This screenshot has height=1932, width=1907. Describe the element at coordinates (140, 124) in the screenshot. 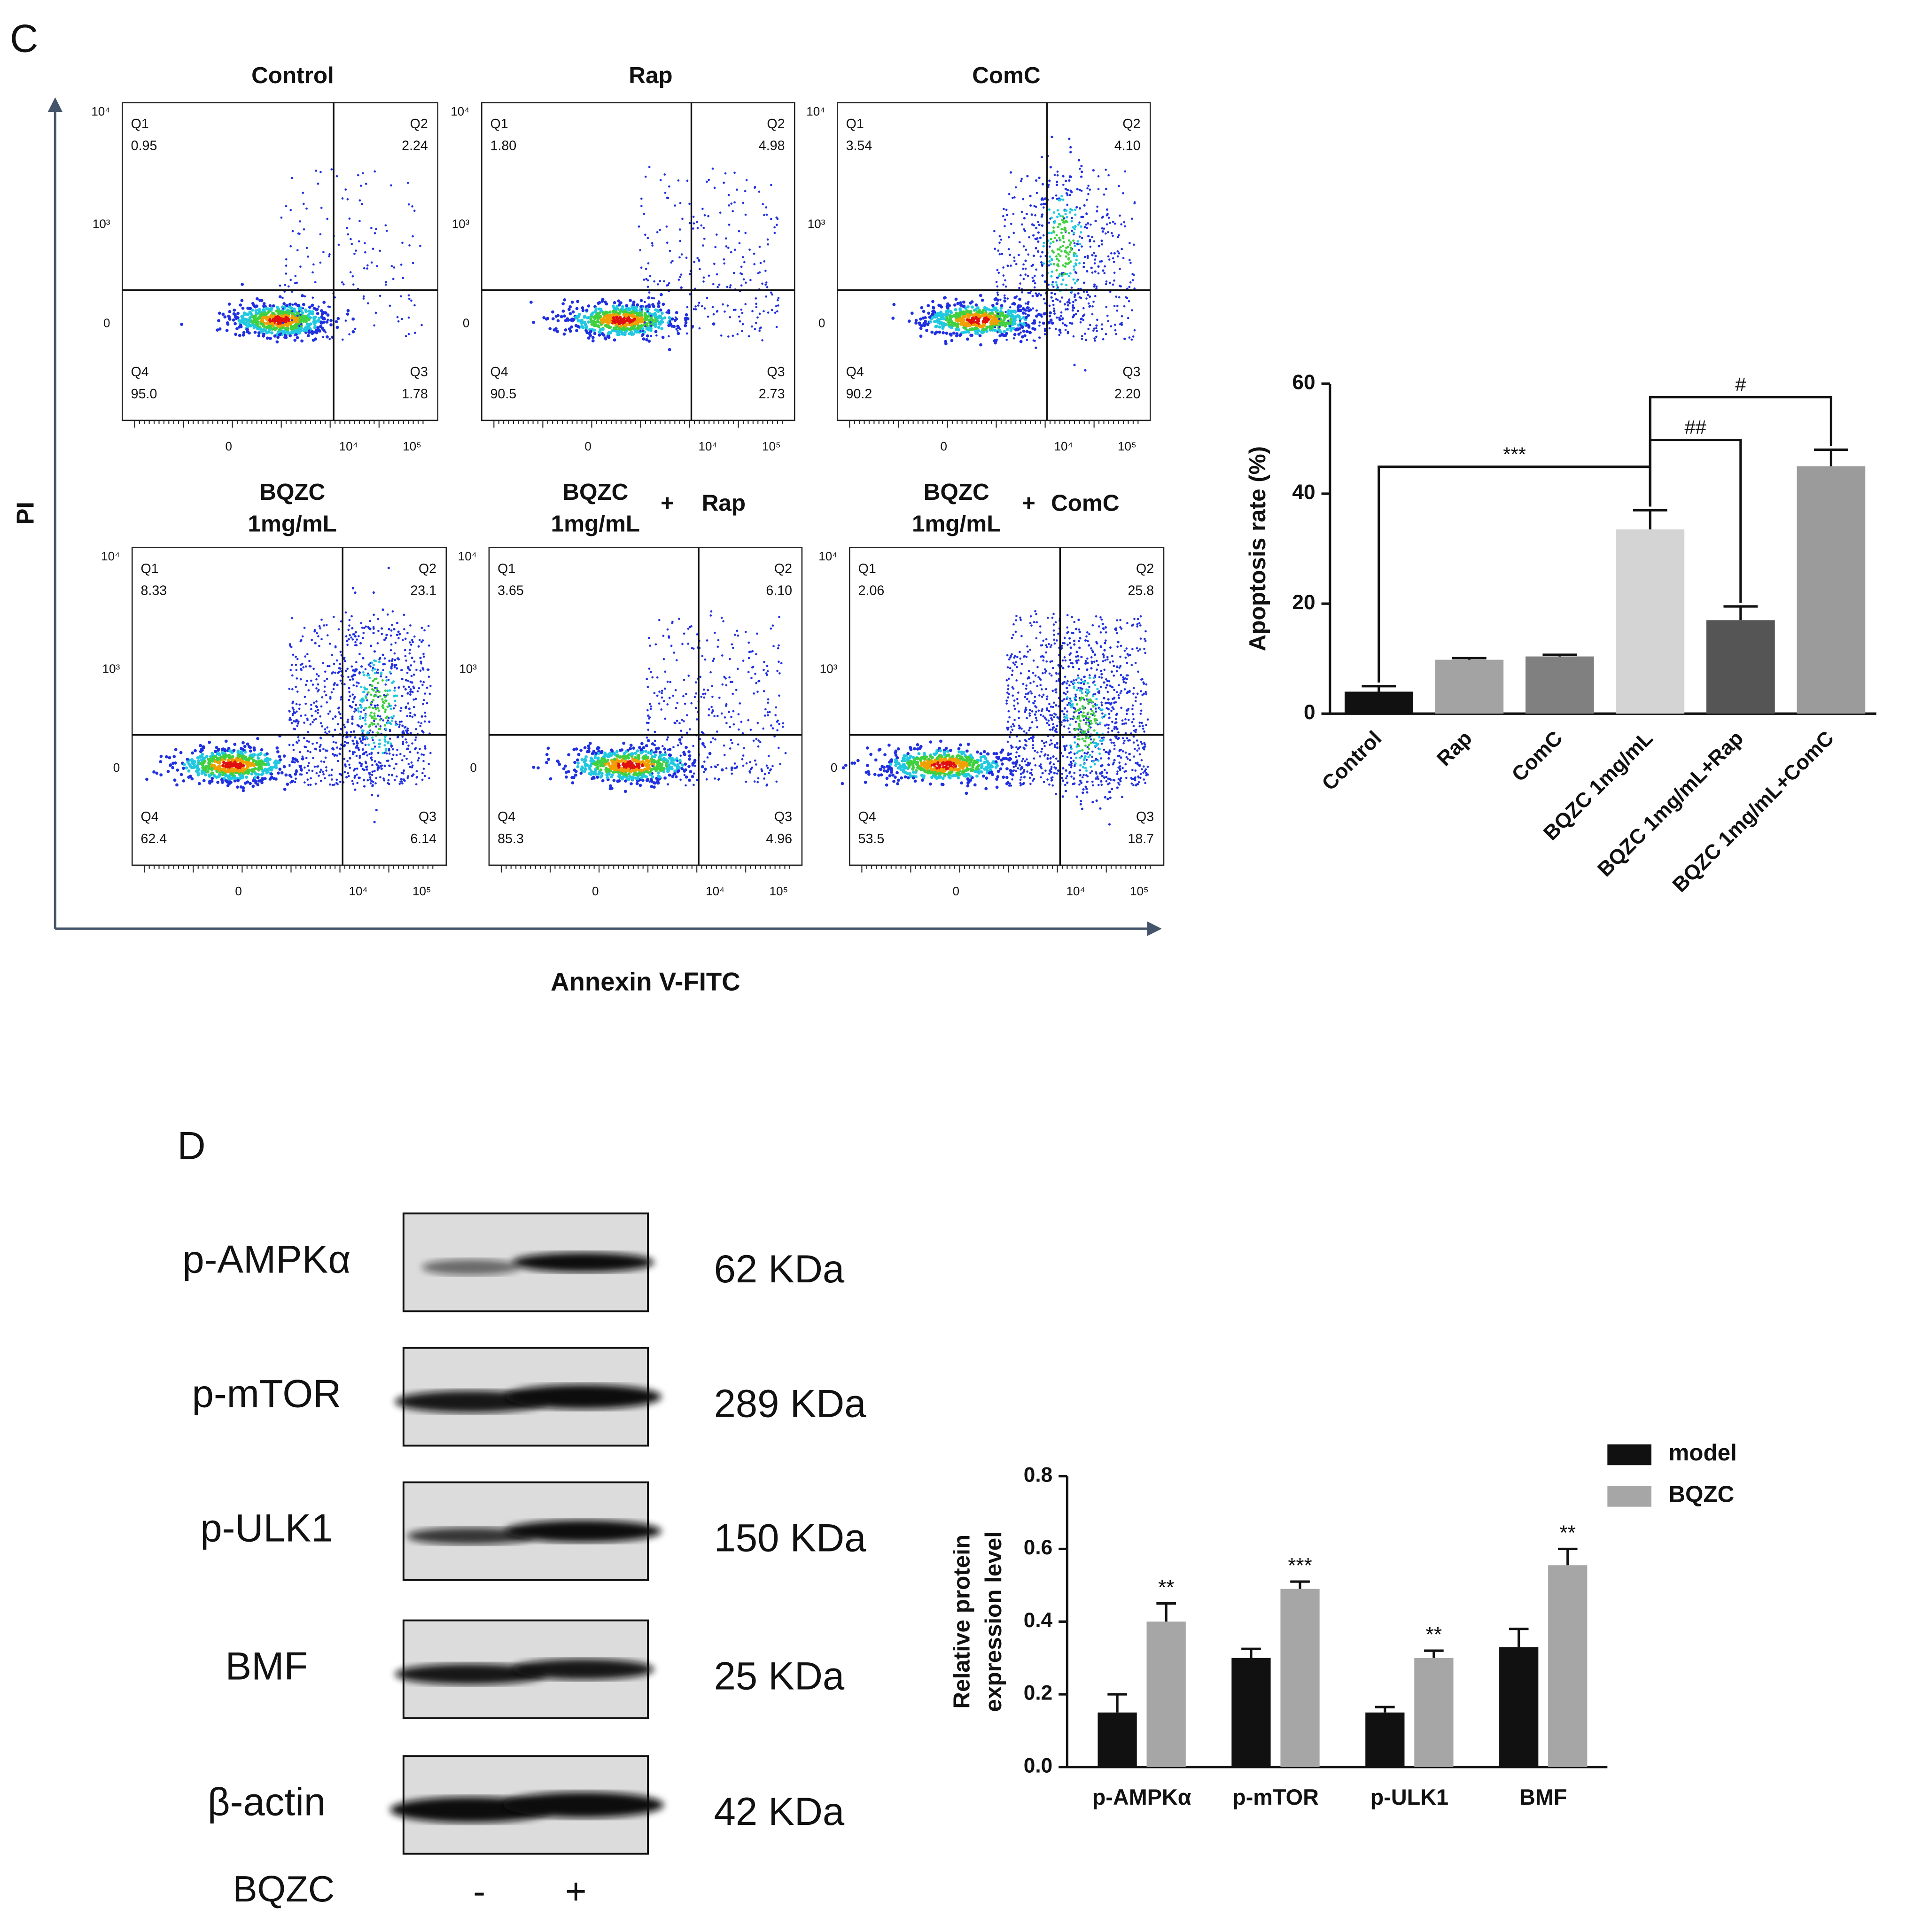

I see `quadrant-name: Q1` at that location.